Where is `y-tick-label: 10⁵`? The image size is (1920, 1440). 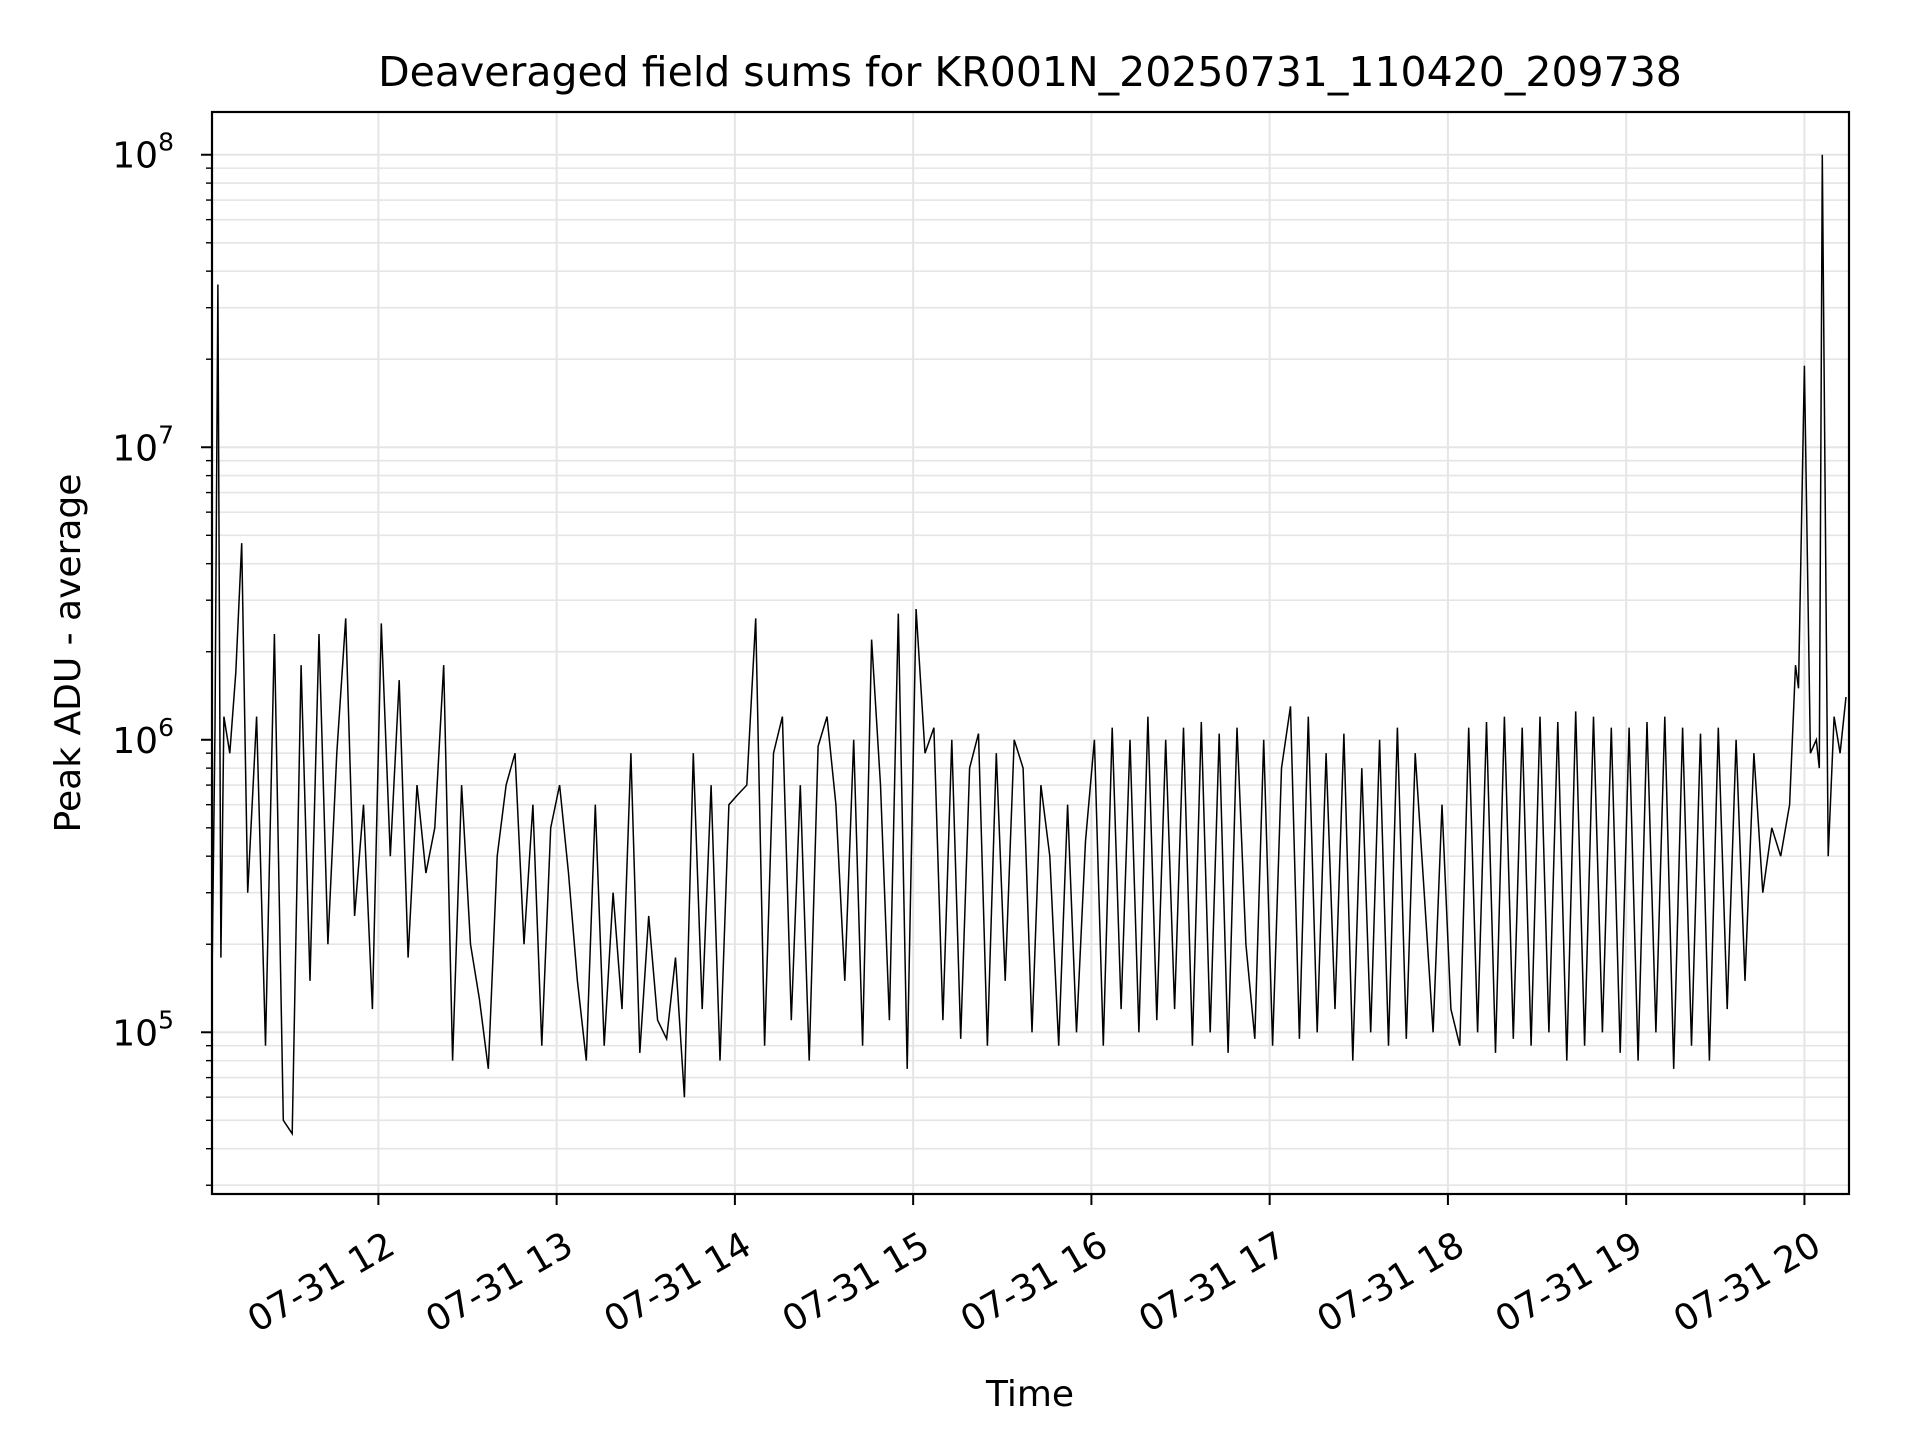 y-tick-label: 10⁵ is located at coordinates (143, 1029).